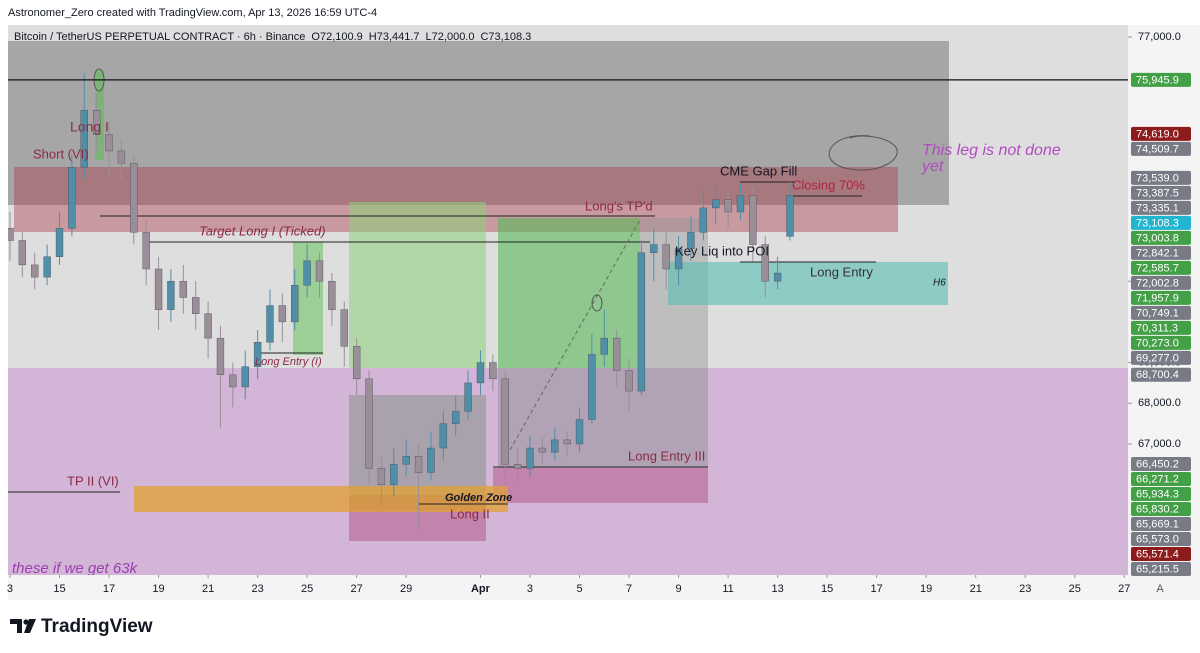  What do you see at coordinates (1157, 569) in the screenshot?
I see `price-tag-label: 65,215.5` at bounding box center [1157, 569].